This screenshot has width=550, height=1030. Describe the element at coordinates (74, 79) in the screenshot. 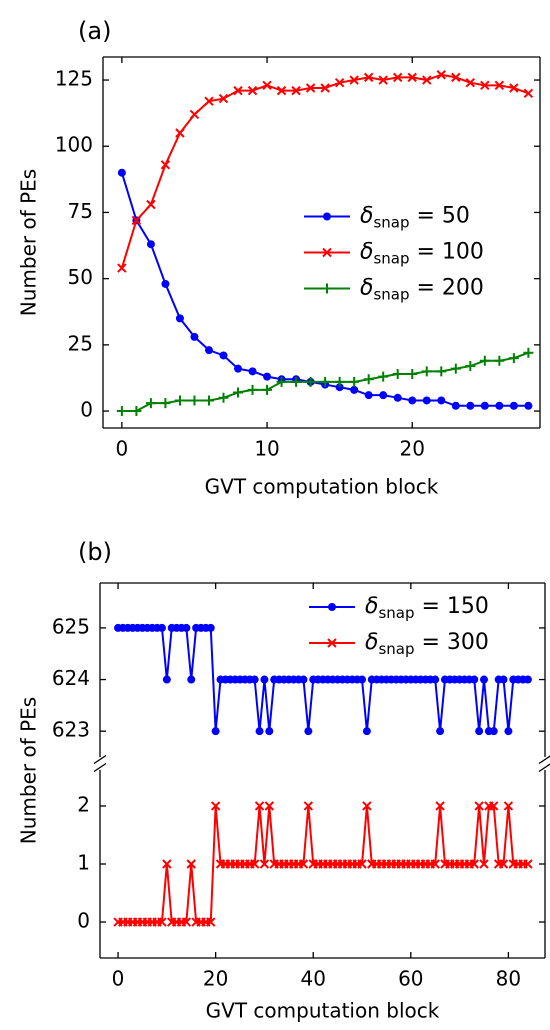

I see `y-tick-label: 125` at that location.